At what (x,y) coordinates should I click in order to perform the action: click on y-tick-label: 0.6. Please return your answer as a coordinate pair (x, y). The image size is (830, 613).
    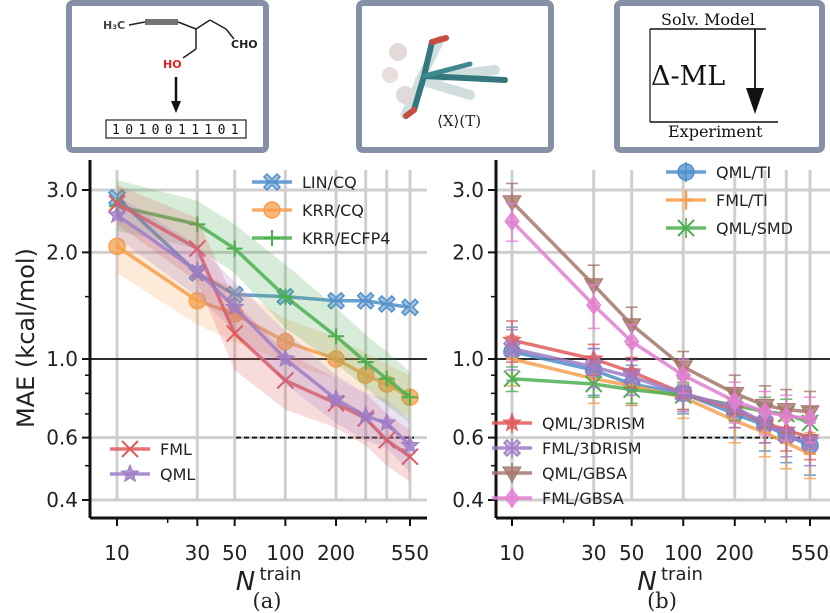
    Looking at the image, I should click on (468, 438).